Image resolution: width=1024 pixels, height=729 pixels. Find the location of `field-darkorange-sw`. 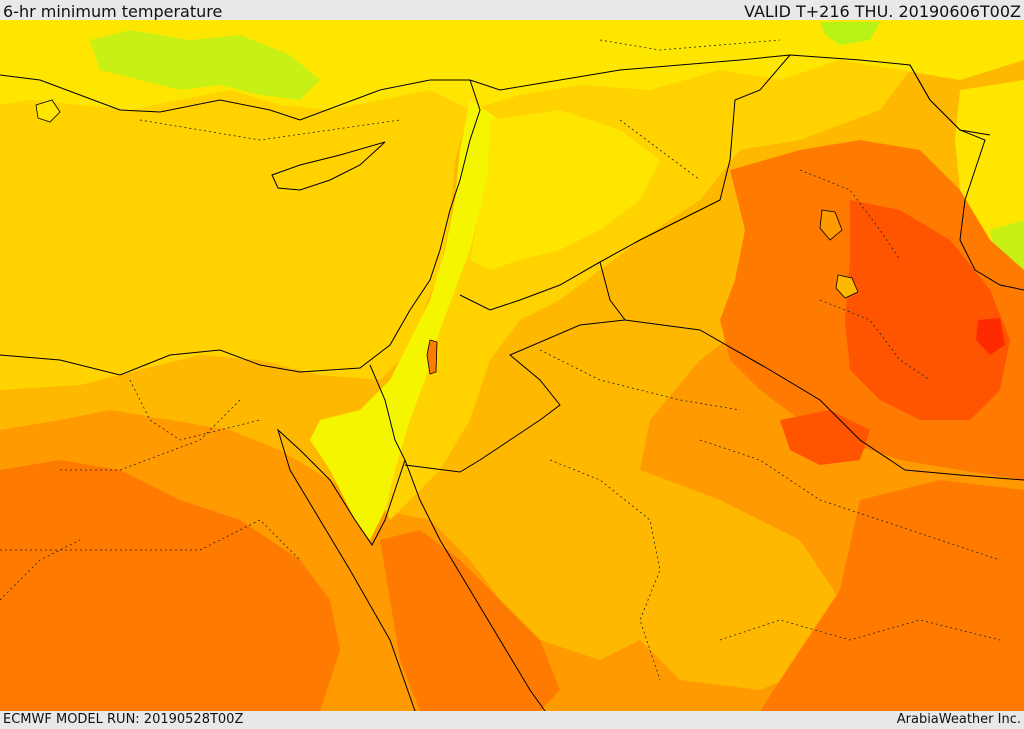

field-darkorange-sw is located at coordinates (170, 585).